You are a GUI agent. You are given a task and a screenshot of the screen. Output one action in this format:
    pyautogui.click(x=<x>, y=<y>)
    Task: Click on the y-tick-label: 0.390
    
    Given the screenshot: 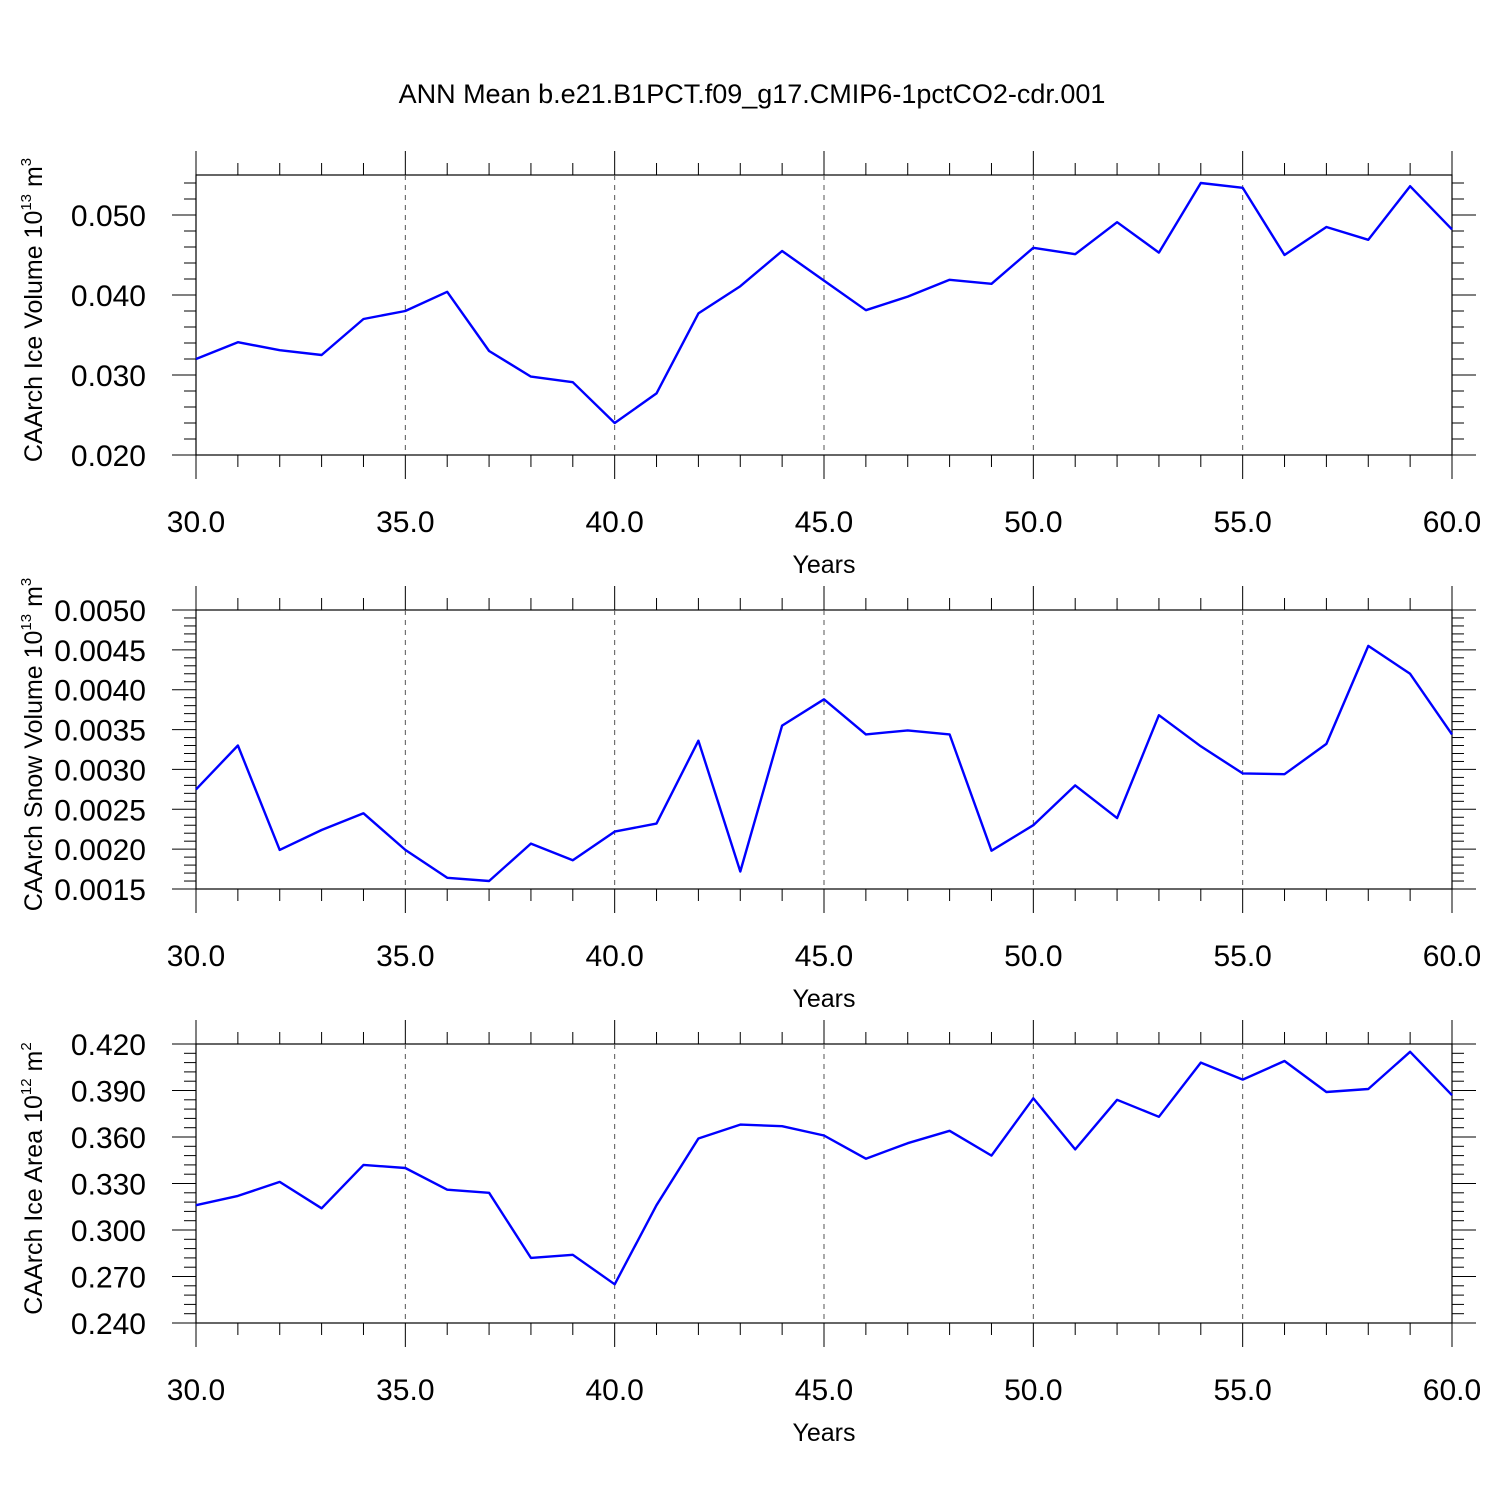 What is the action you would take?
    pyautogui.click(x=108, y=1092)
    